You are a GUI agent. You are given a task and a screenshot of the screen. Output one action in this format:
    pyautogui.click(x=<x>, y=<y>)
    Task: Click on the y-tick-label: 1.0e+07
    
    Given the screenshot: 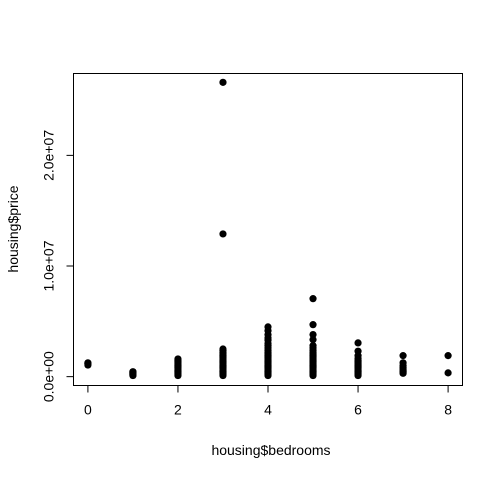 What is the action you would take?
    pyautogui.click(x=49, y=265)
    